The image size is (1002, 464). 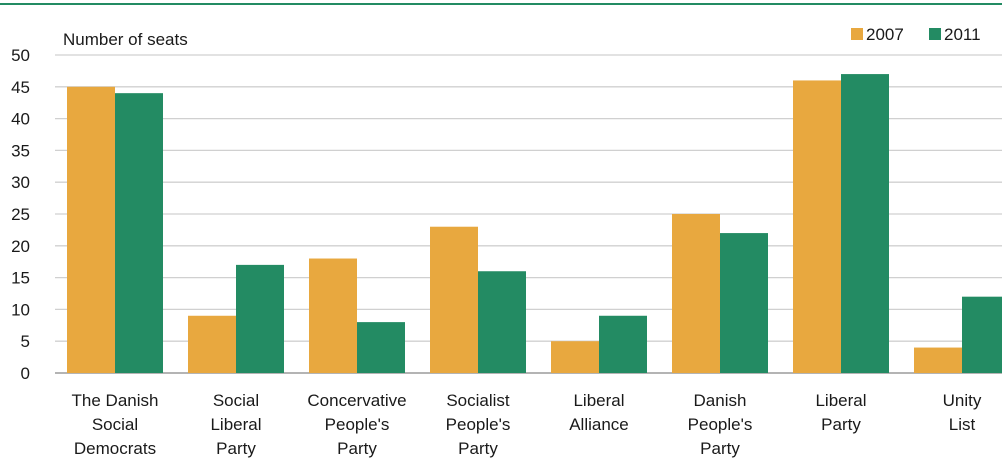 I want to click on y-tick-label: 50, so click(x=20, y=55).